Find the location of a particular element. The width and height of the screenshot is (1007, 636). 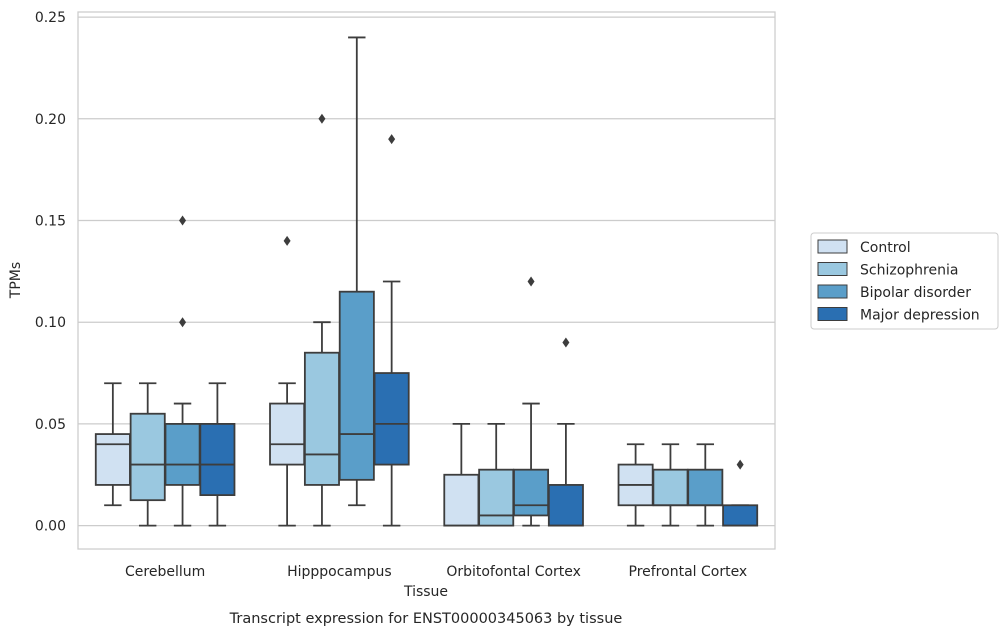

legend-label: Schizophrenia is located at coordinates (909, 271).